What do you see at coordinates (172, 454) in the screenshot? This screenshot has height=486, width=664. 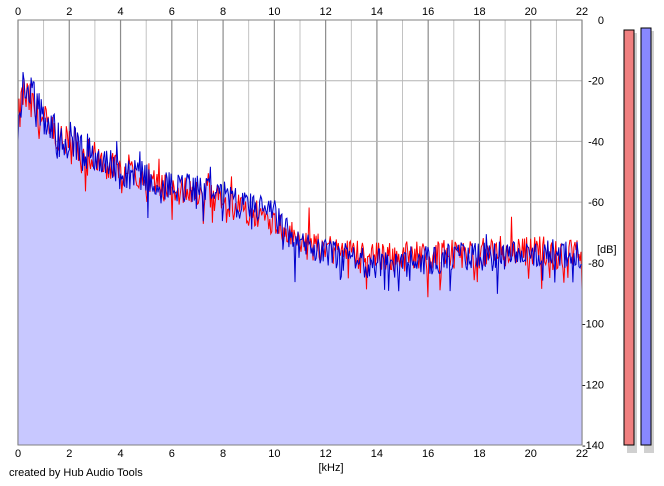 I see `x-tick-label-bottom: 6` at bounding box center [172, 454].